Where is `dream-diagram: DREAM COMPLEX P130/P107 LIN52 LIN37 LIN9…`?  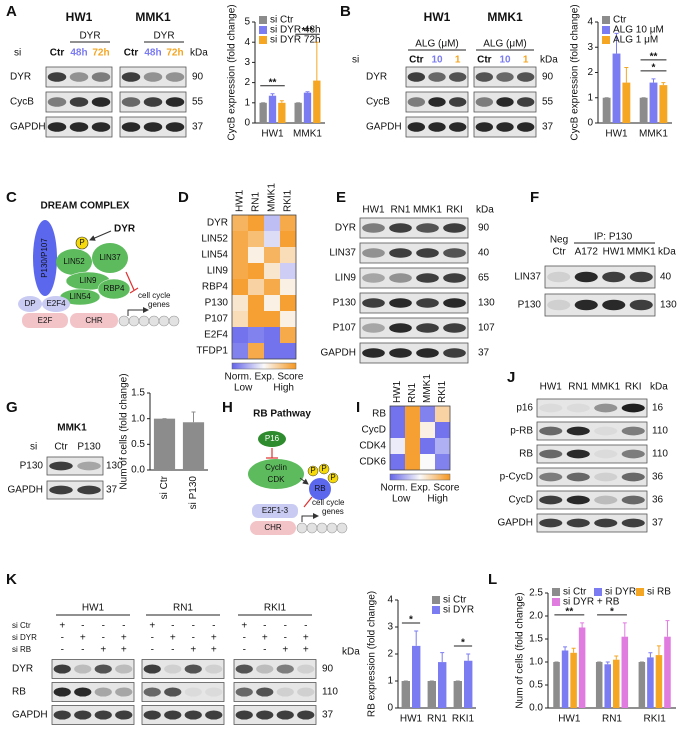 dream-diagram: DREAM COMPLEX P130/P107 LIN52 LIN37 LIN9… is located at coordinates (99, 264).